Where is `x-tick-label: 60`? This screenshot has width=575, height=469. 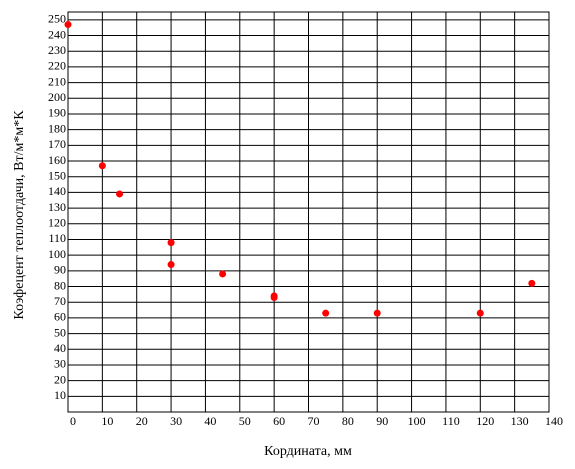 x-tick-label: 60 is located at coordinates (279, 421).